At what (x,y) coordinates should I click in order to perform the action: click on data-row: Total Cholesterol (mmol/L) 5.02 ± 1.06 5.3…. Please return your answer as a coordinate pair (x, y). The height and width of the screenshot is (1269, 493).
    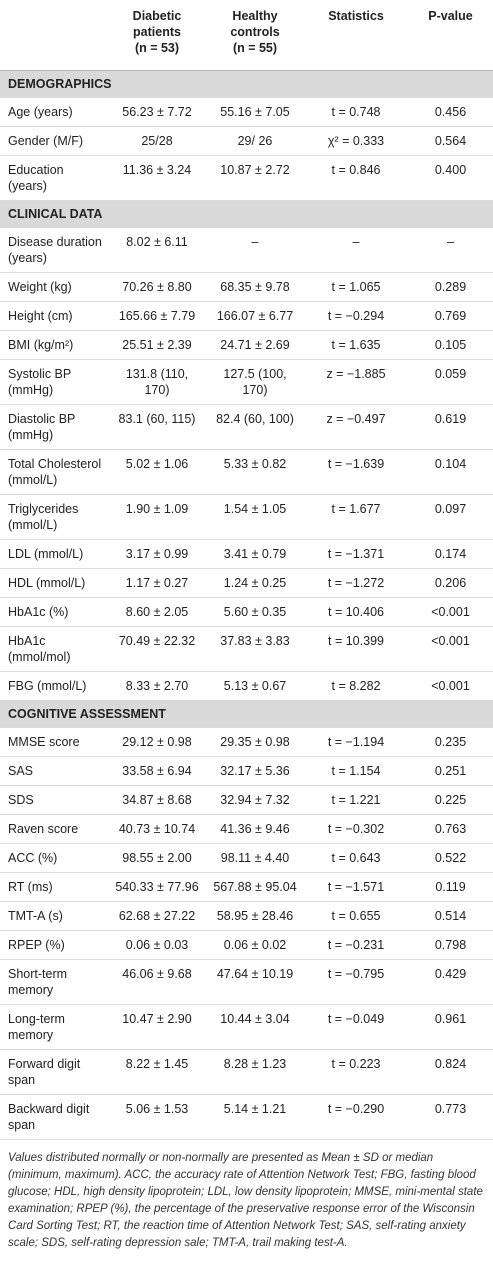
    Looking at the image, I should click on (246, 472).